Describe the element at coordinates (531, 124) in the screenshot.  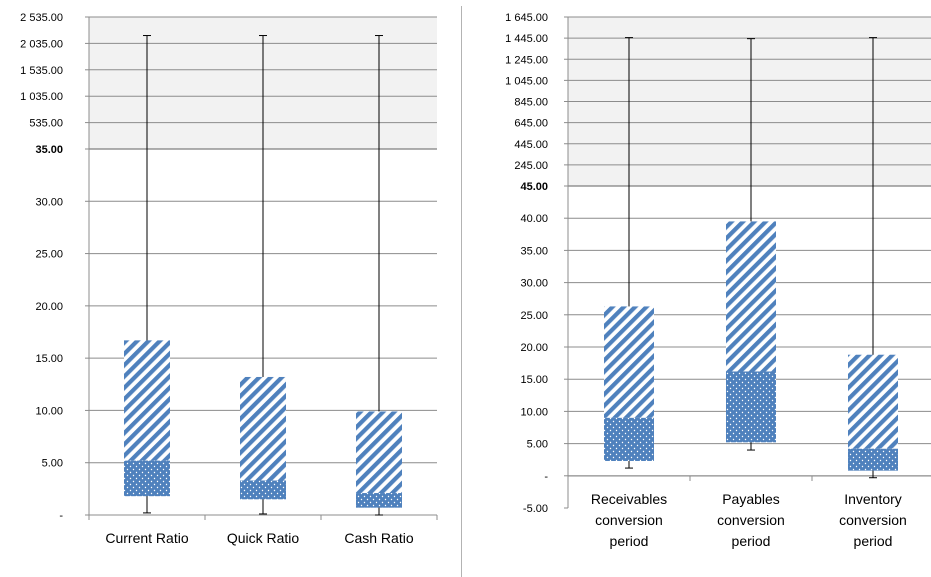
I see `y-tick-label: 645.00` at that location.